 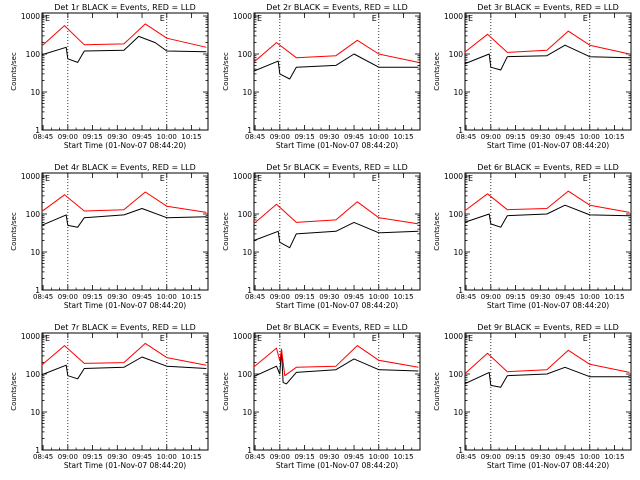 I want to click on chart-title: Det 1r BLACK = Events, RED = LLD, so click(x=125, y=7).